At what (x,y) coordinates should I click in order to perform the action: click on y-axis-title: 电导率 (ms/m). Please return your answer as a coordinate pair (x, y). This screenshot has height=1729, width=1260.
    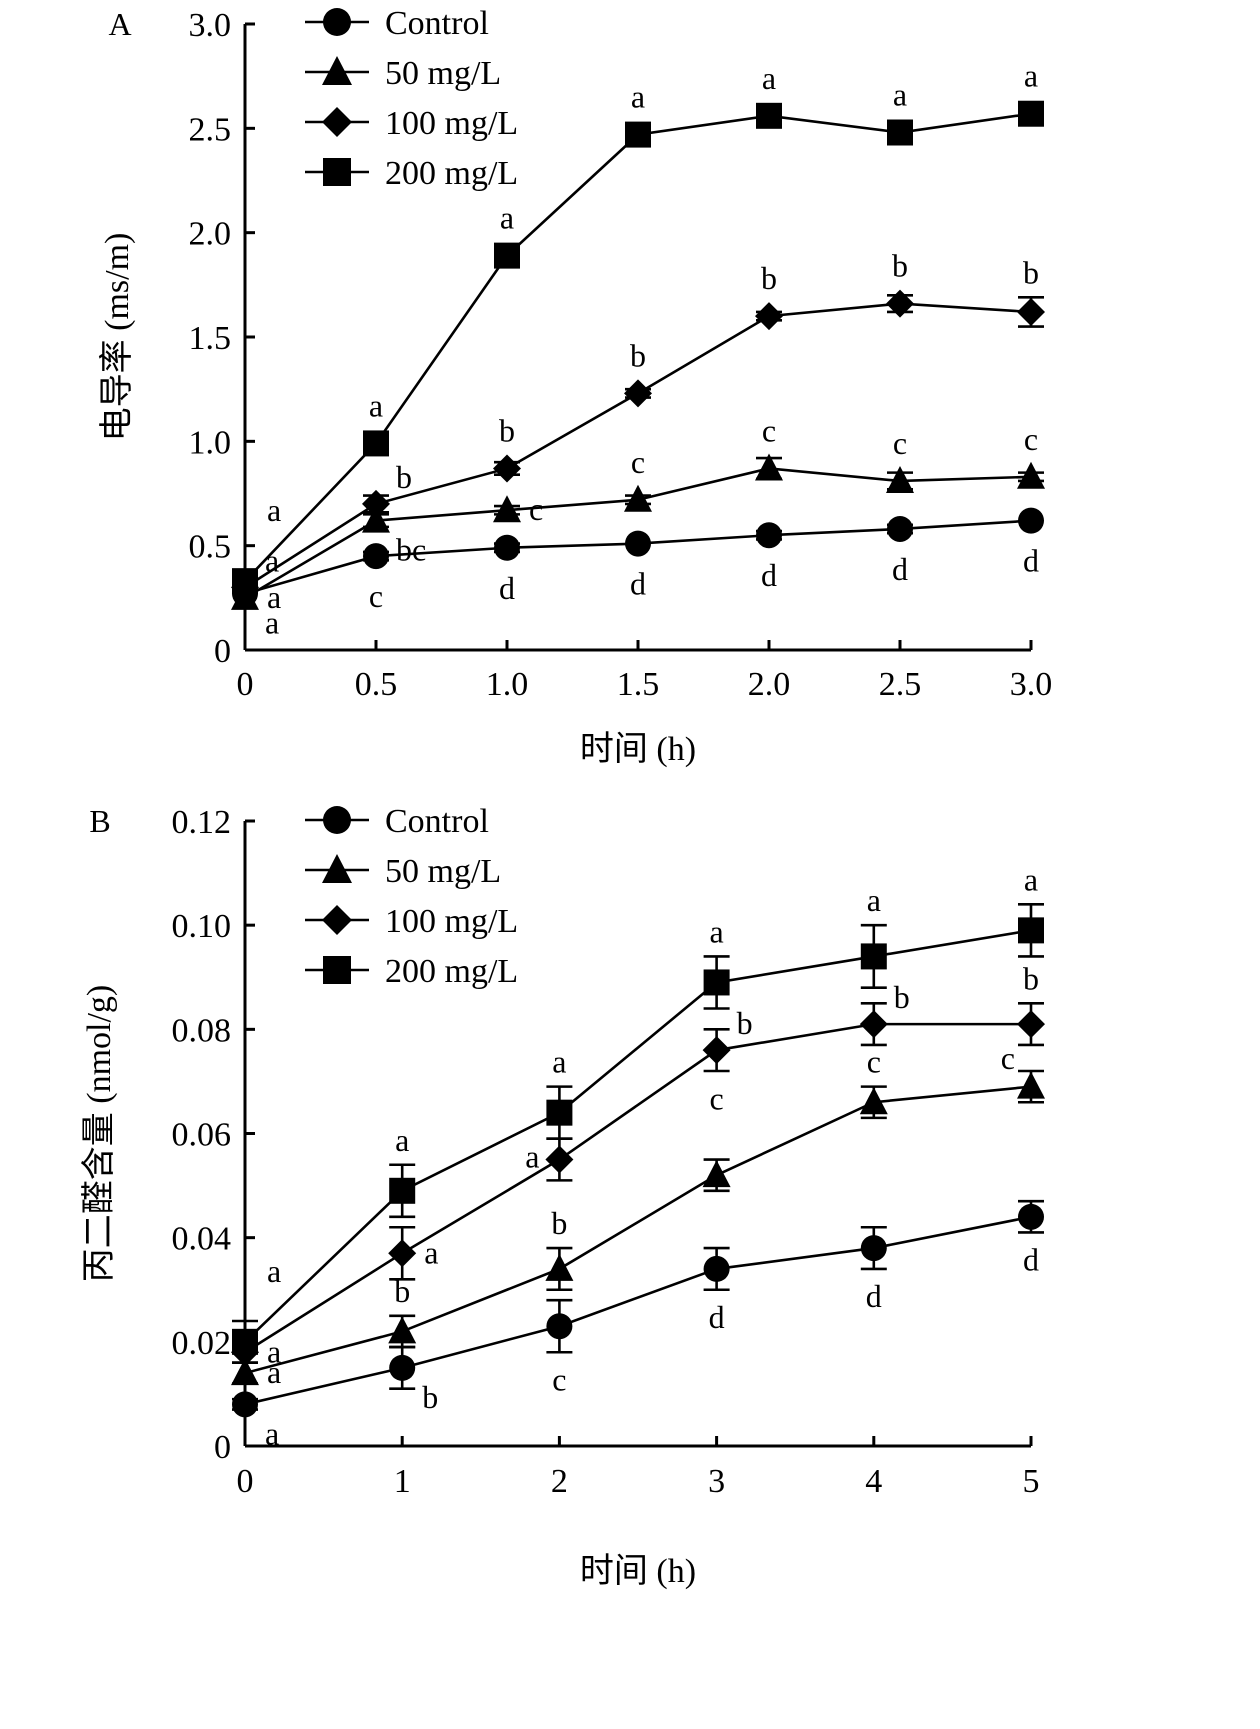
    Looking at the image, I should click on (117, 337).